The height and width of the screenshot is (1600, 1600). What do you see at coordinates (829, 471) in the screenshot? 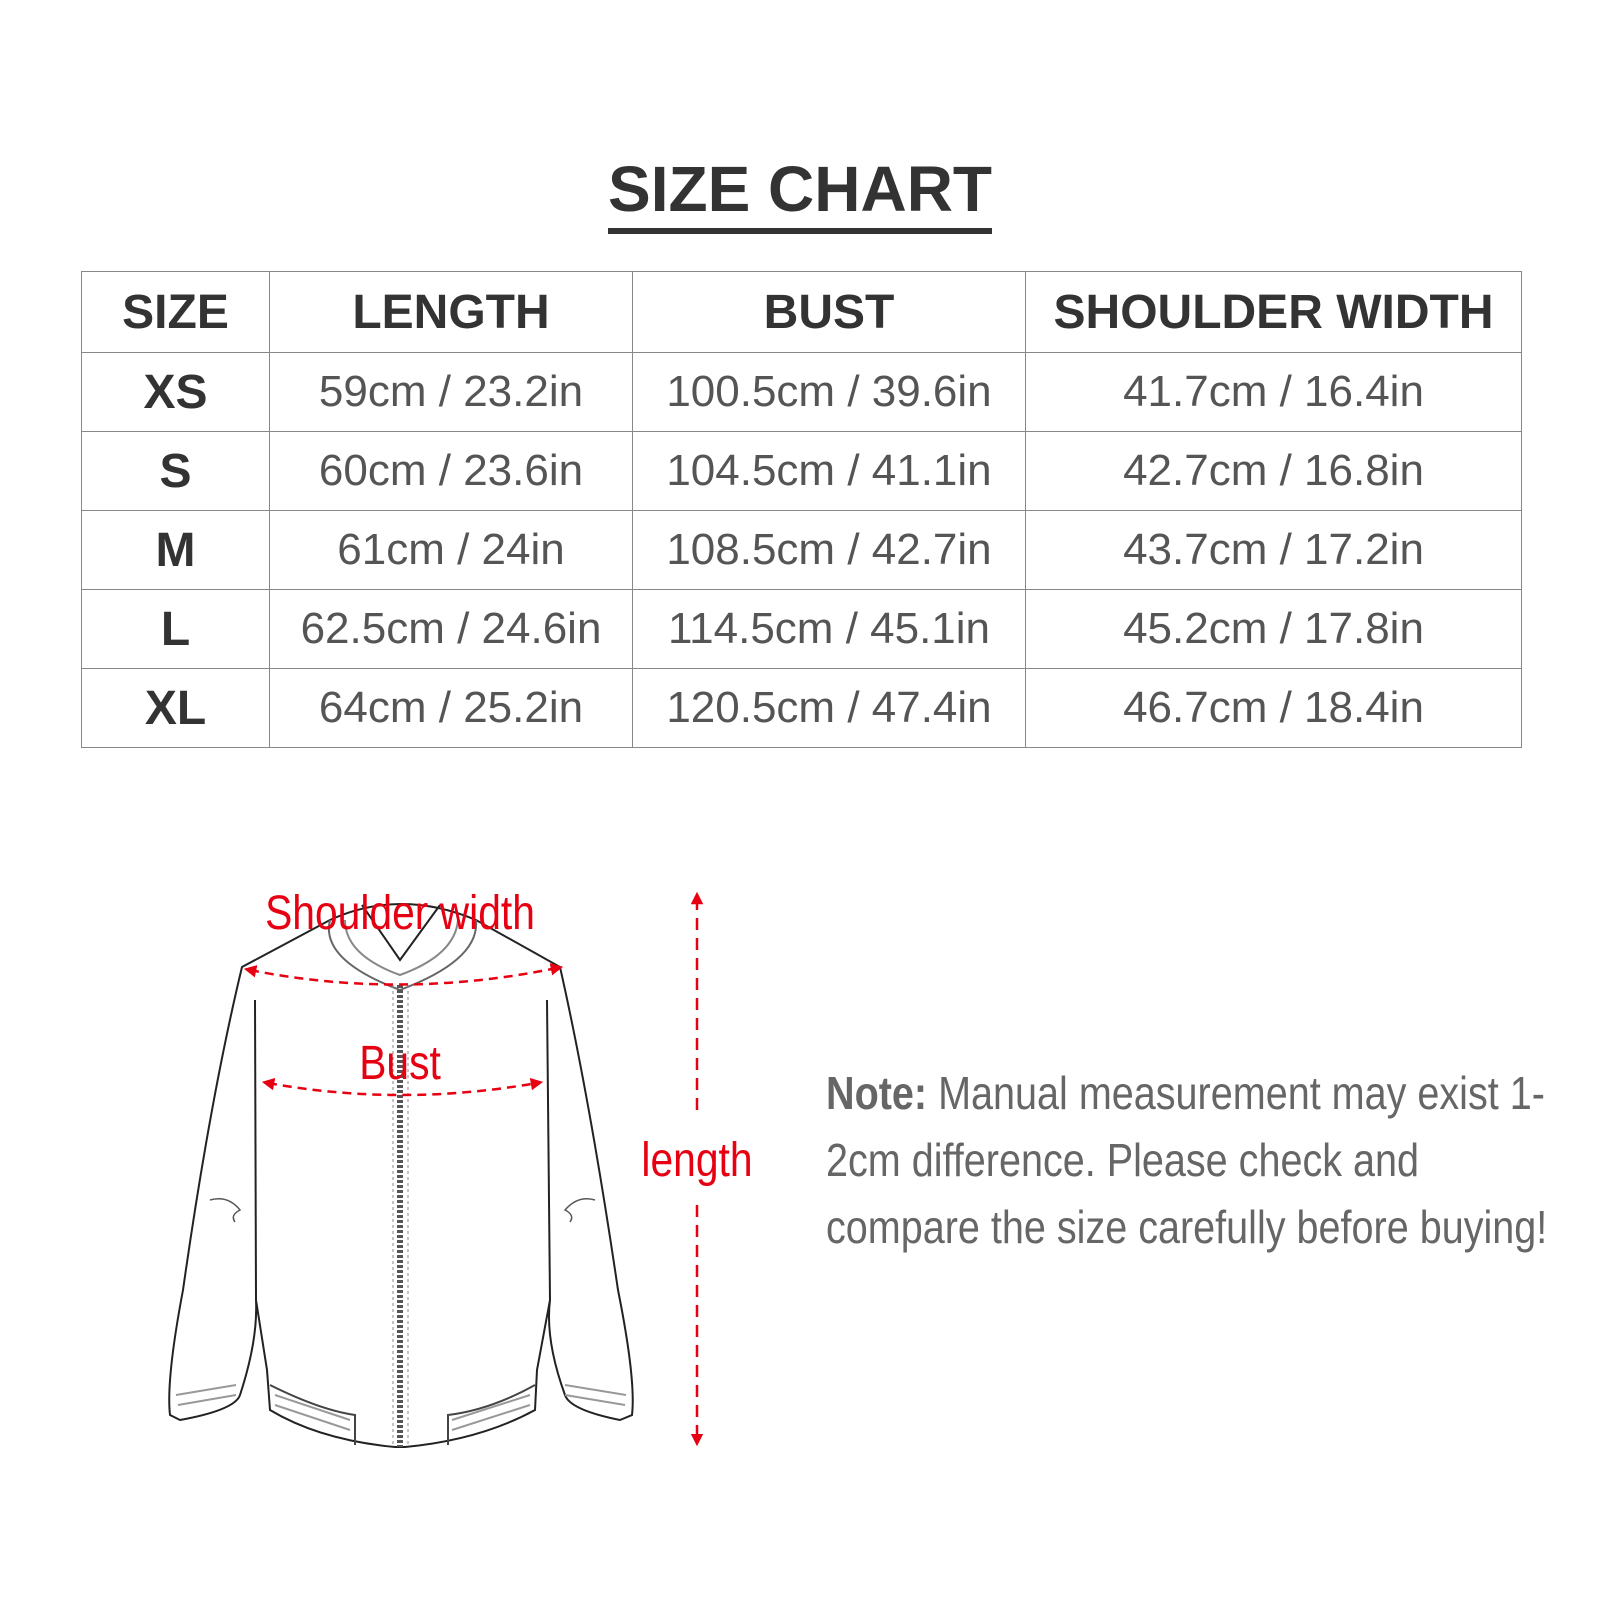
I see `cell-bust: 104.5cm / 41.1in` at bounding box center [829, 471].